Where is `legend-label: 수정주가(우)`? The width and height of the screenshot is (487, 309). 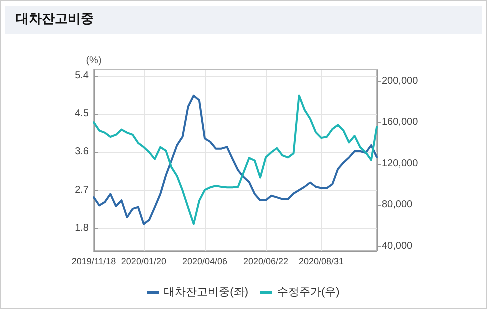
legend-label: 수정주가(우) is located at coordinates (309, 292).